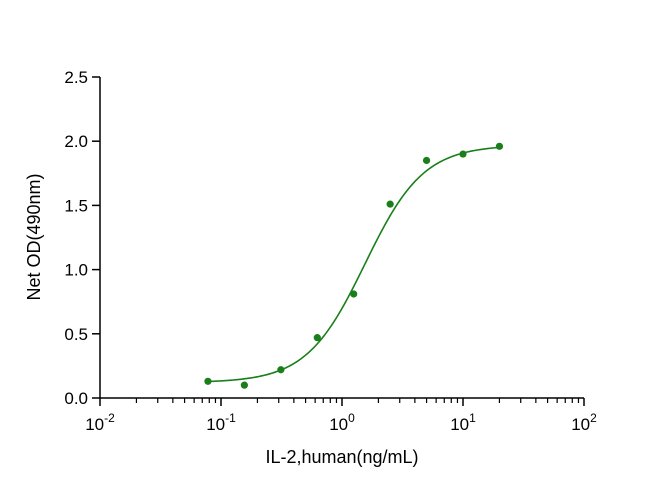  What do you see at coordinates (76, 141) in the screenshot?
I see `y-tick-label: 2.0` at bounding box center [76, 141].